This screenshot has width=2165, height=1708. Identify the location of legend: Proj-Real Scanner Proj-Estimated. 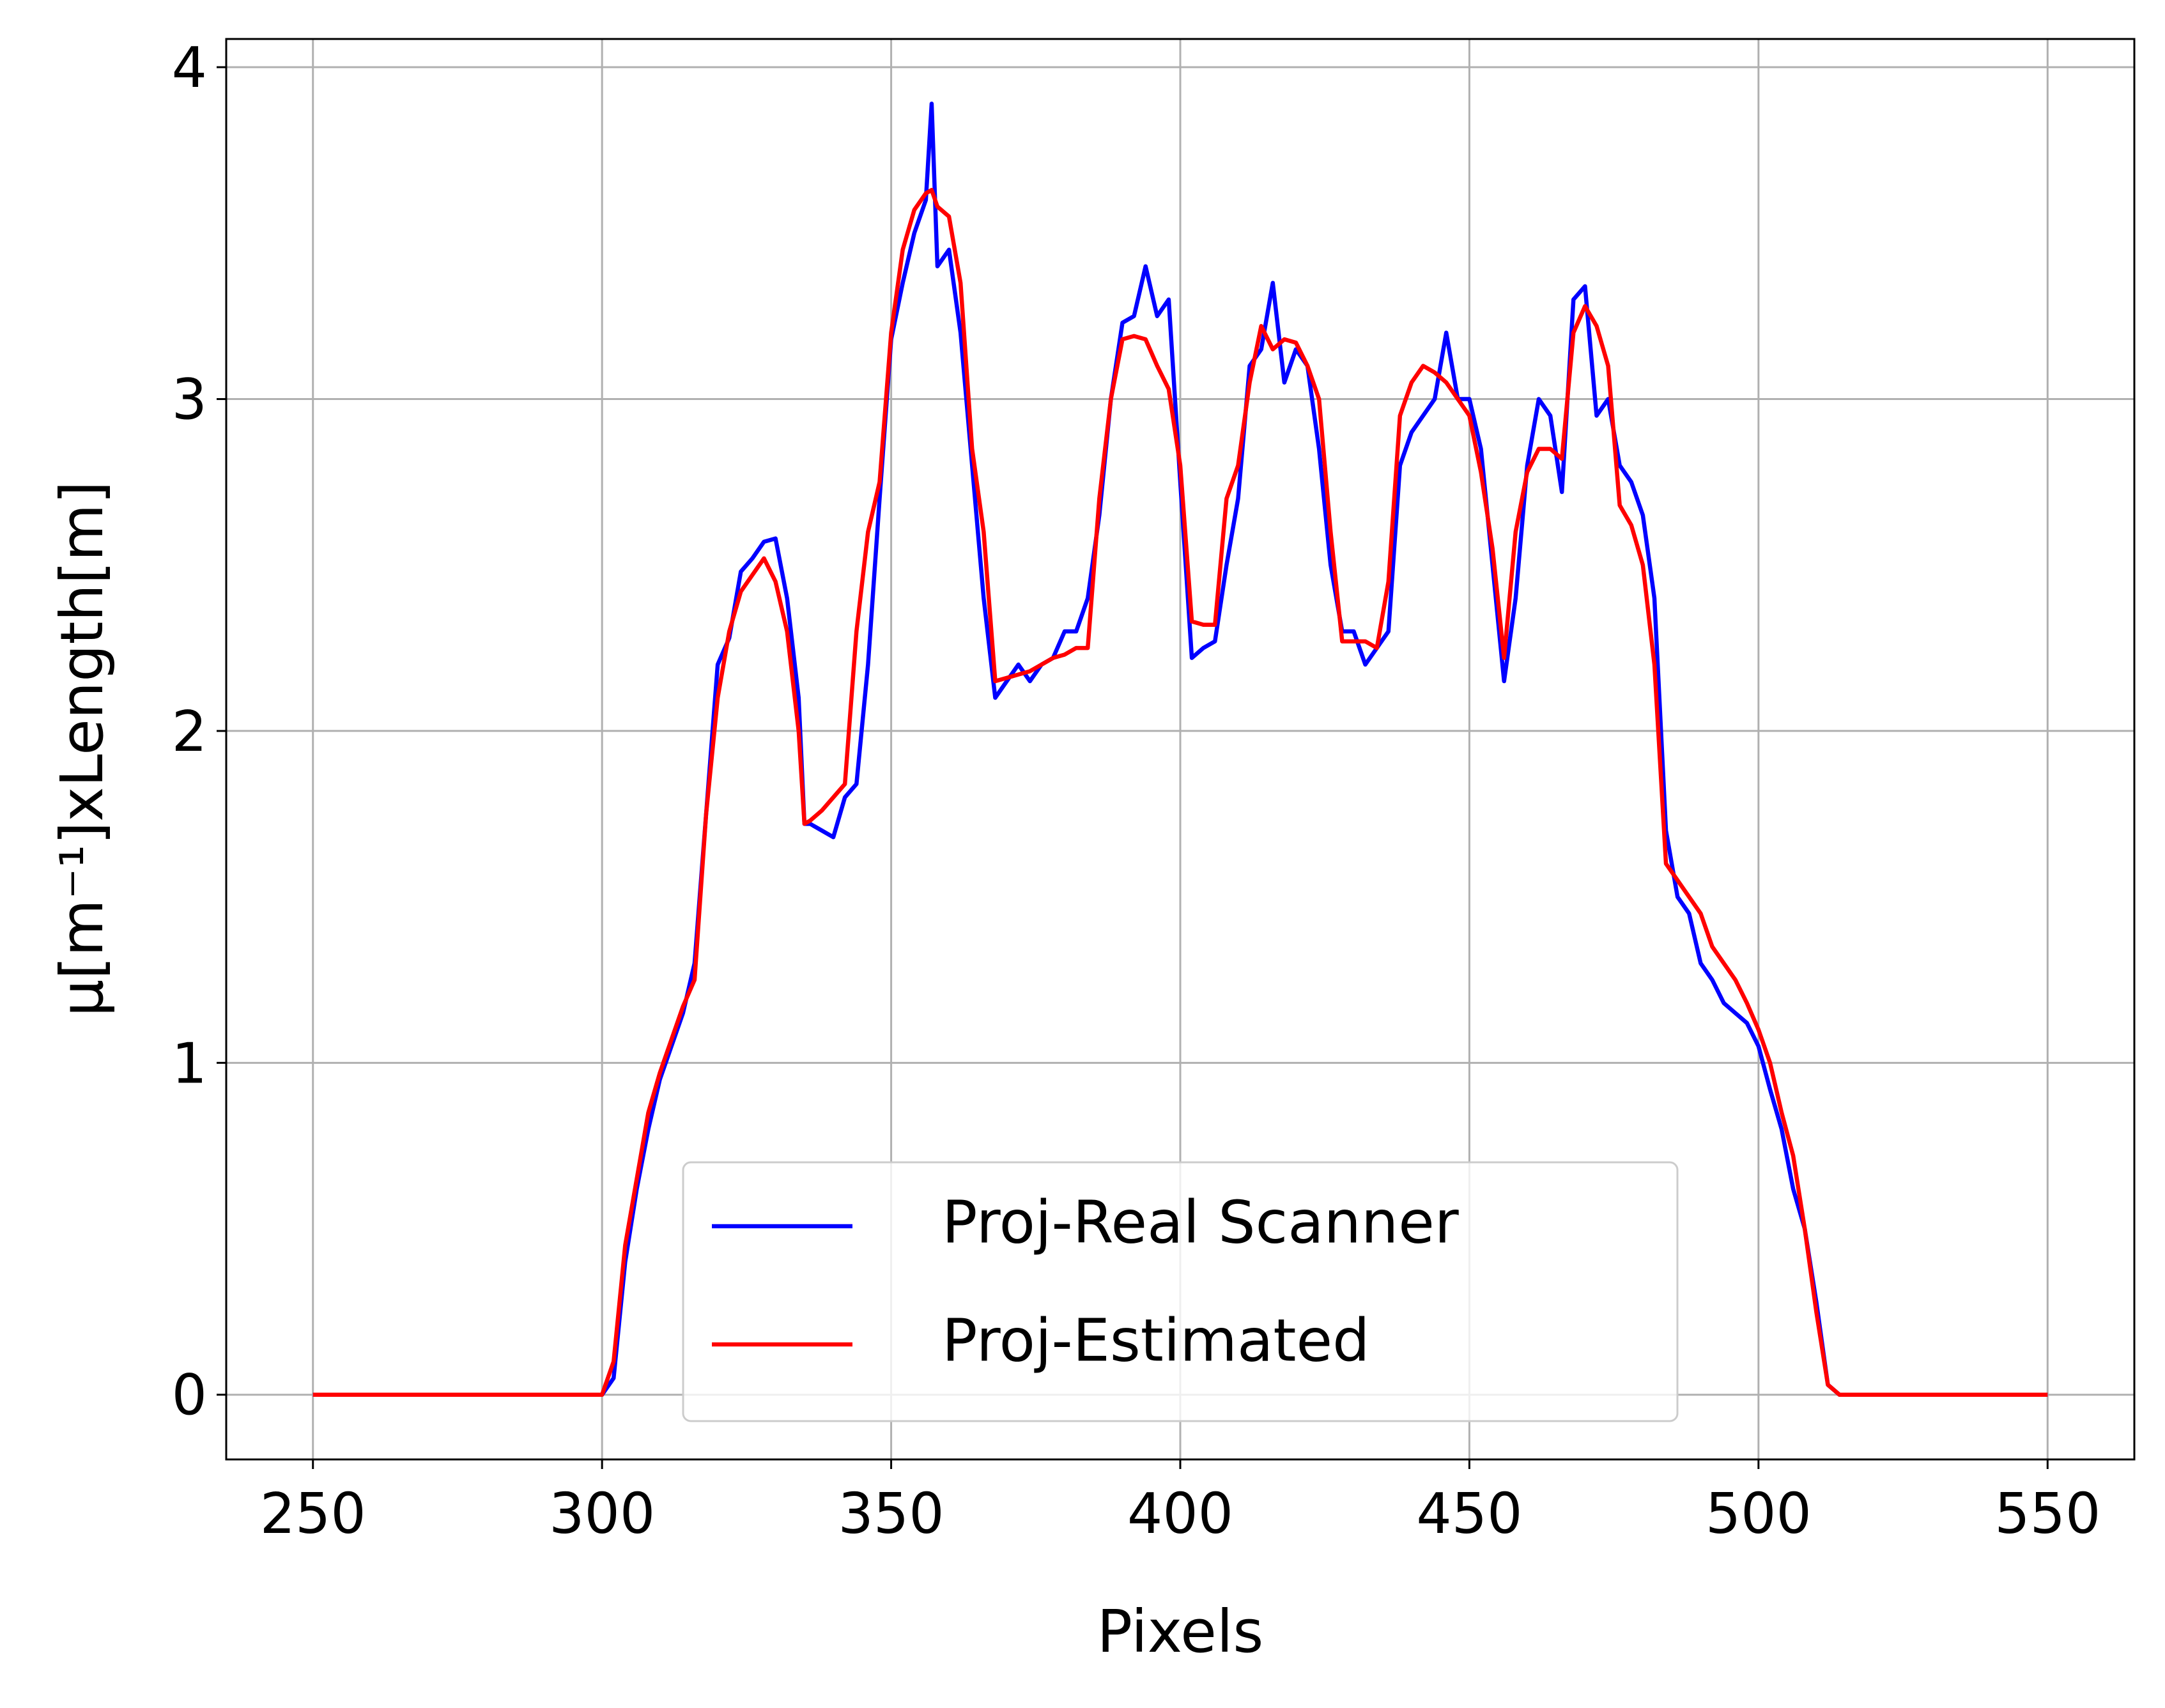
(1180, 1291).